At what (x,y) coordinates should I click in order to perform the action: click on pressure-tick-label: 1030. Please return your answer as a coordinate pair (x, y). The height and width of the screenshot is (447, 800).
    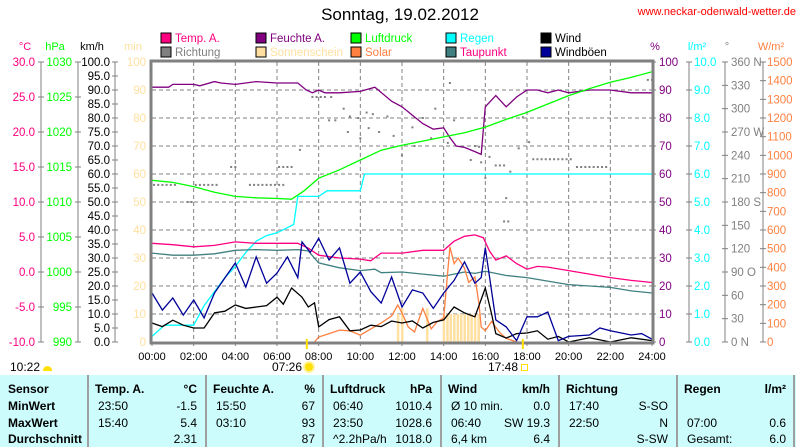
    Looking at the image, I should click on (59, 63).